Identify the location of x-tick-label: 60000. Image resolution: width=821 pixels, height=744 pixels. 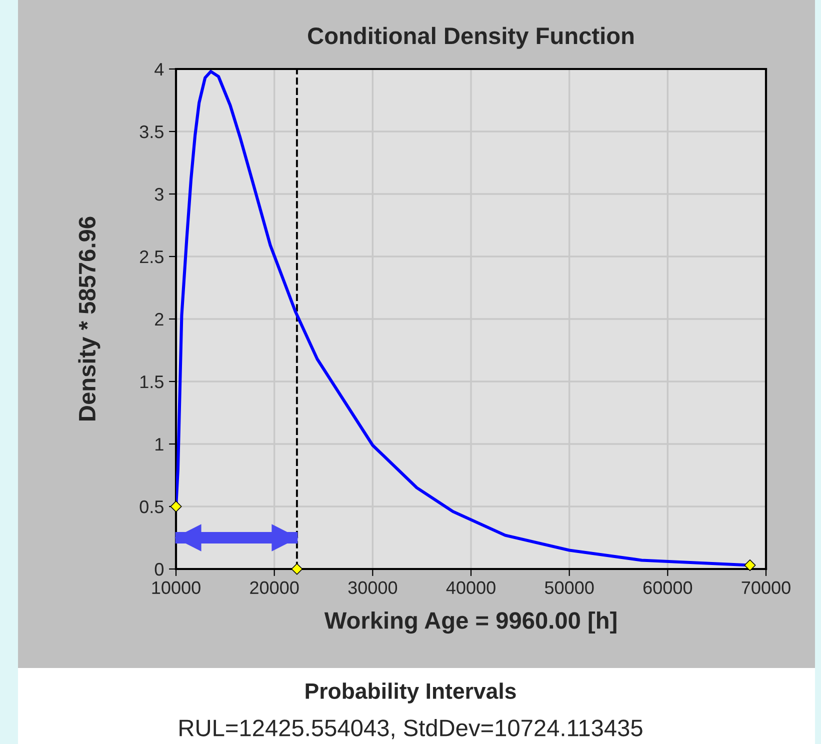
(667, 587).